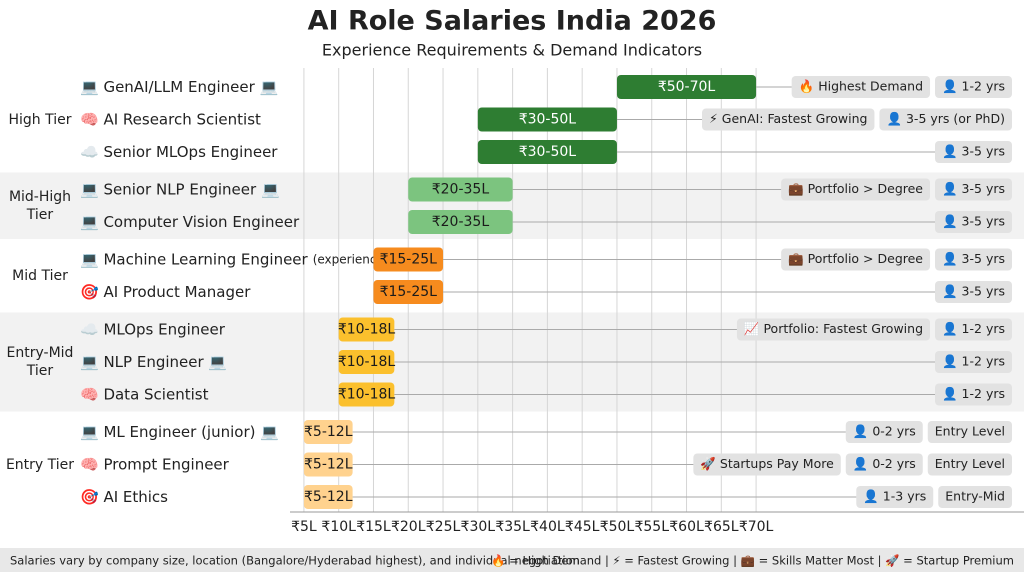 This screenshot has height=572, width=1024. I want to click on badge: 👤 3-5 yrs (or PhD), so click(945, 119).